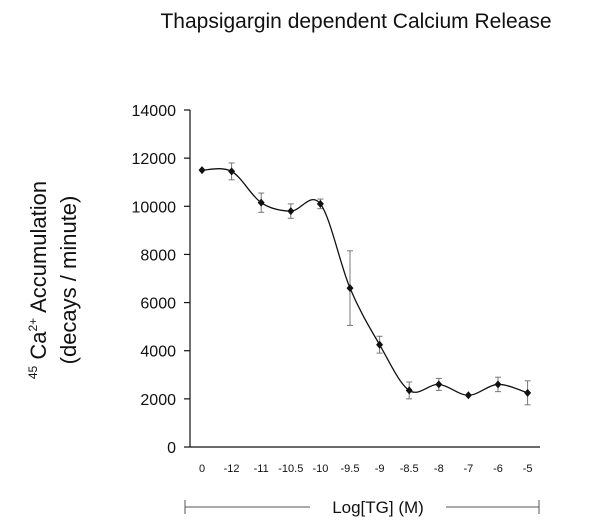 Image resolution: width=600 pixels, height=528 pixels. I want to click on x-axis-label: Log[TG] (M), so click(378, 507).